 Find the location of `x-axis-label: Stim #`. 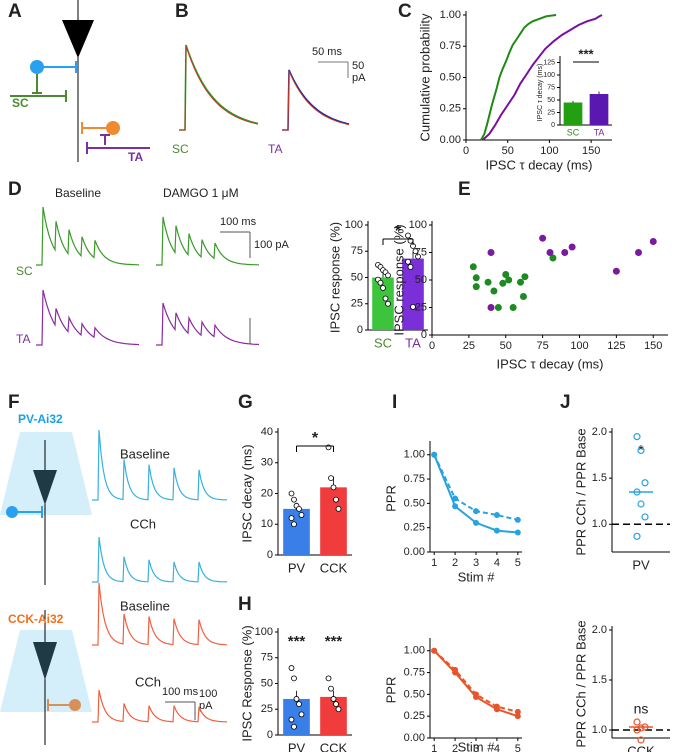

x-axis-label: Stim # is located at coordinates (477, 576).